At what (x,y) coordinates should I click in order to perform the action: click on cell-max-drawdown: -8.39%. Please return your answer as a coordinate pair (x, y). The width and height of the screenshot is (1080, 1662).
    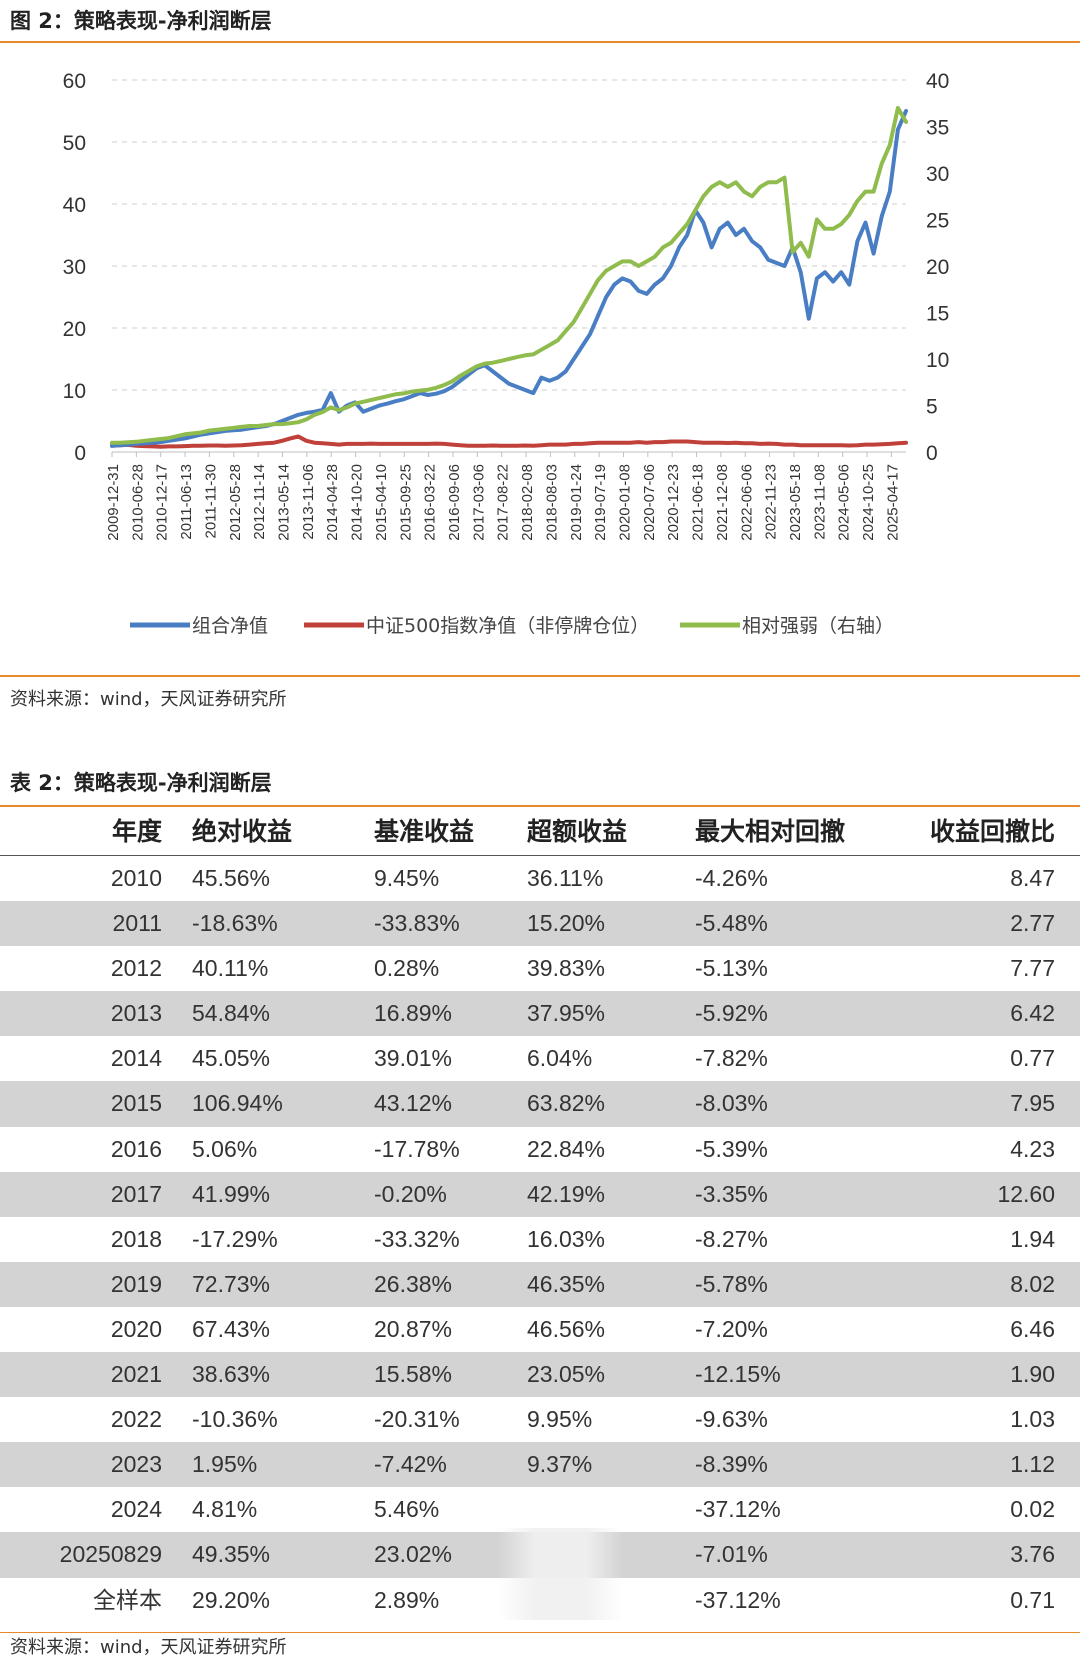
    Looking at the image, I should click on (731, 1464).